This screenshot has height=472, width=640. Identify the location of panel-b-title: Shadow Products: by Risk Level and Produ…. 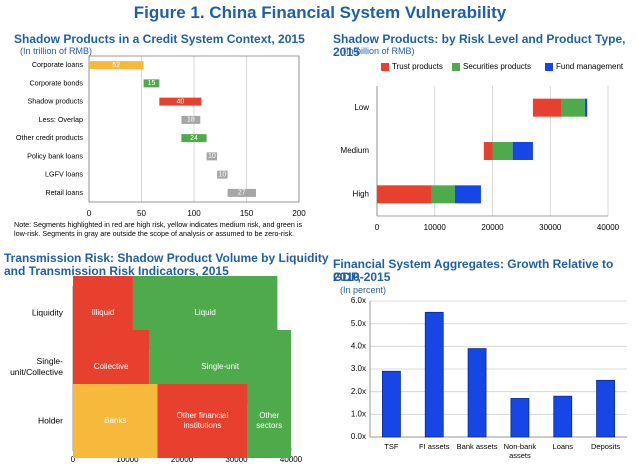
(479, 45).